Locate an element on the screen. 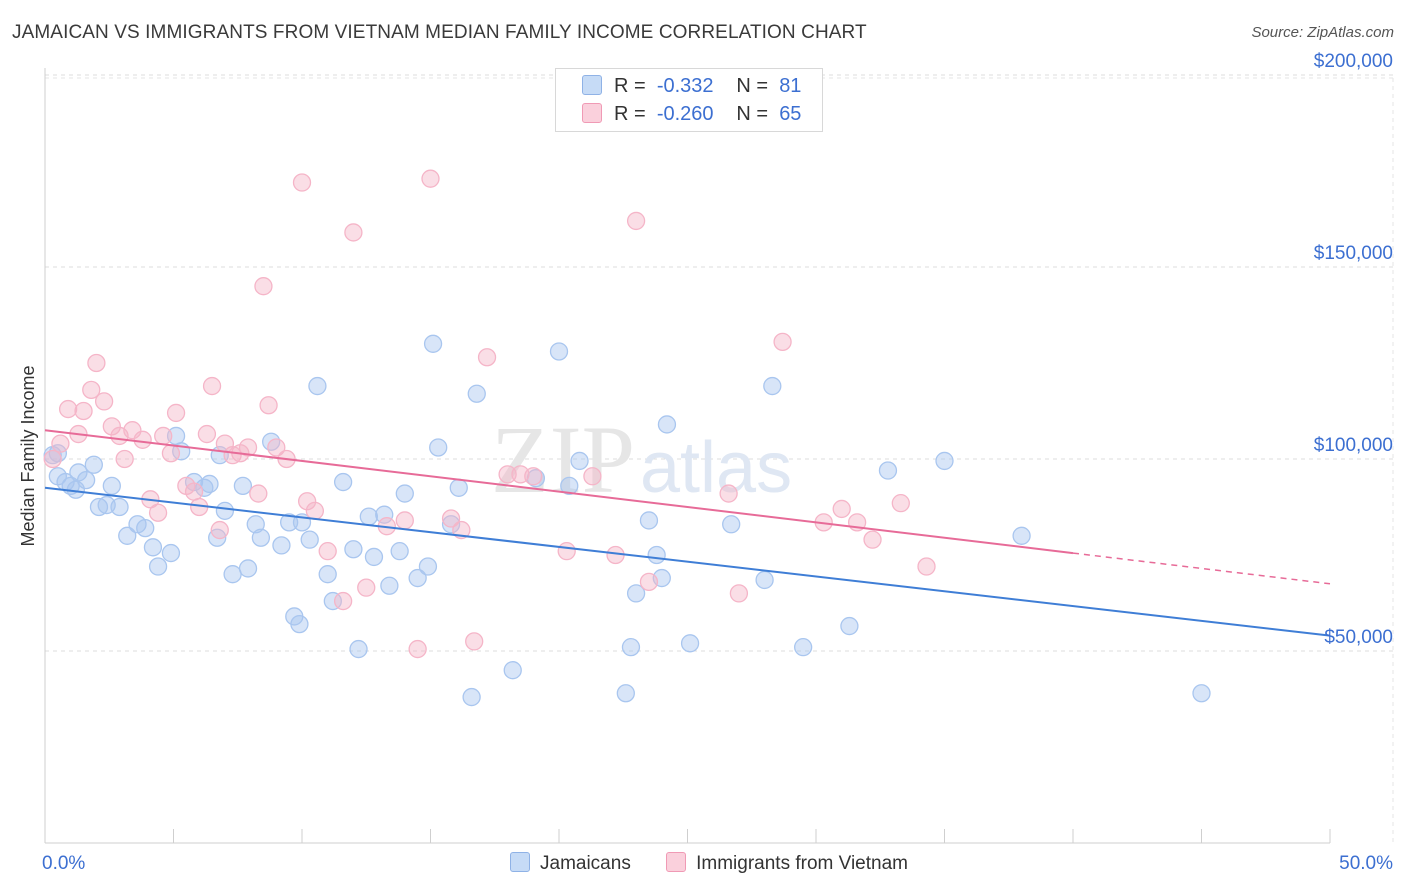 The width and height of the screenshot is (1406, 892). legend-row-vietnam: R = -0.260 N = 65 is located at coordinates (691, 114).